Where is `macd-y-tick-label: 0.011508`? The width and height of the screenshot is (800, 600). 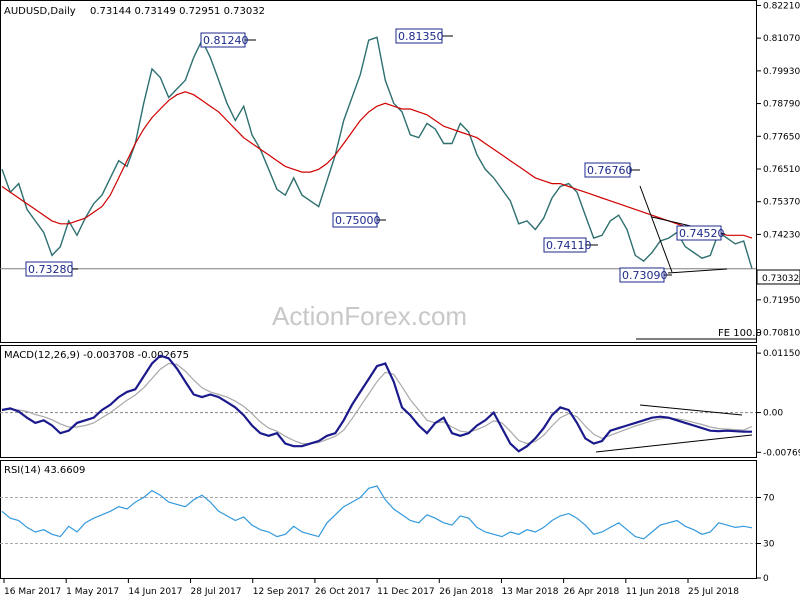 macd-y-tick-label: 0.011508 is located at coordinates (781, 354).